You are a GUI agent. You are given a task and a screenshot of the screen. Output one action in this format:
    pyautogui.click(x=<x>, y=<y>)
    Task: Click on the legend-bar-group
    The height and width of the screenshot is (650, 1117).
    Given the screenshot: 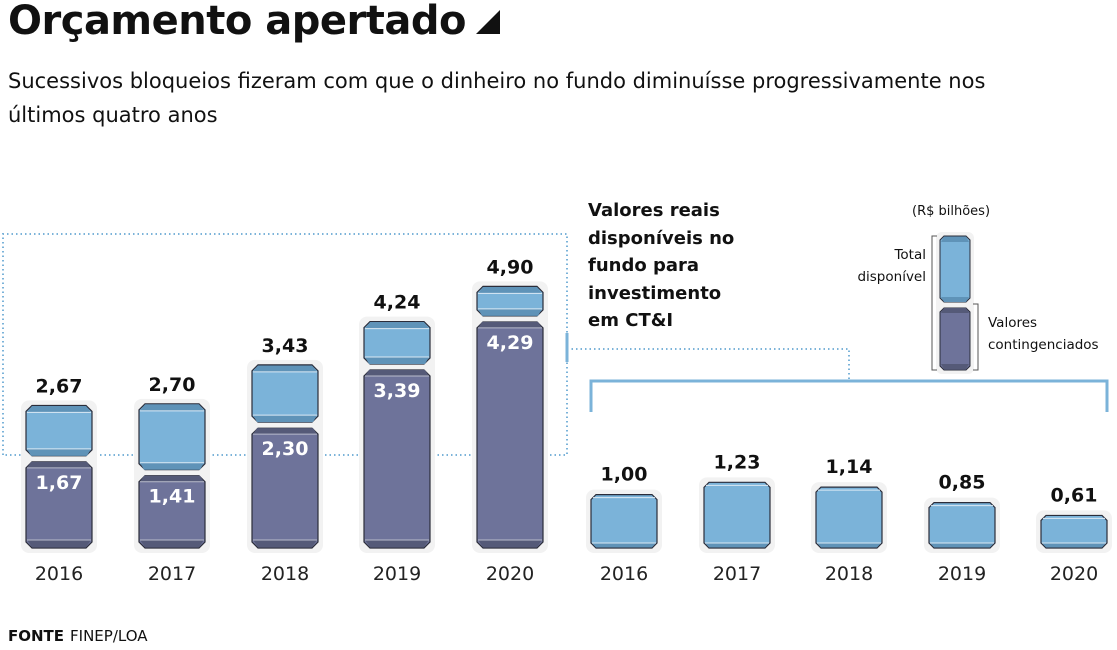 What is the action you would take?
    pyautogui.click(x=955, y=303)
    